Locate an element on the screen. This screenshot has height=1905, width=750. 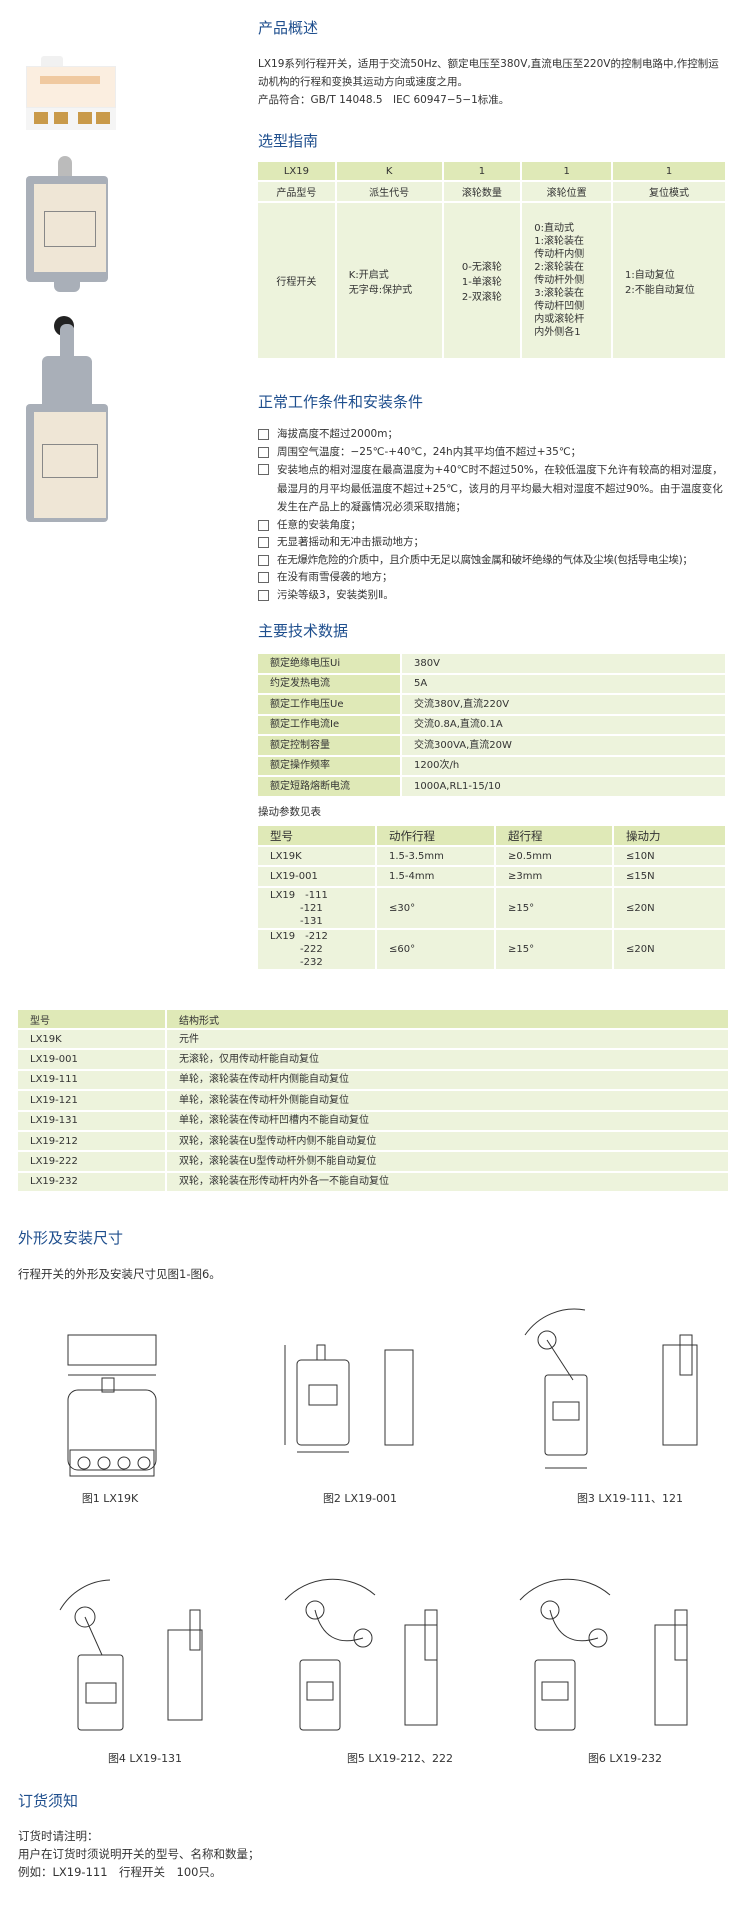
table-cell: ≥0.5mm is located at coordinates (555, 857).